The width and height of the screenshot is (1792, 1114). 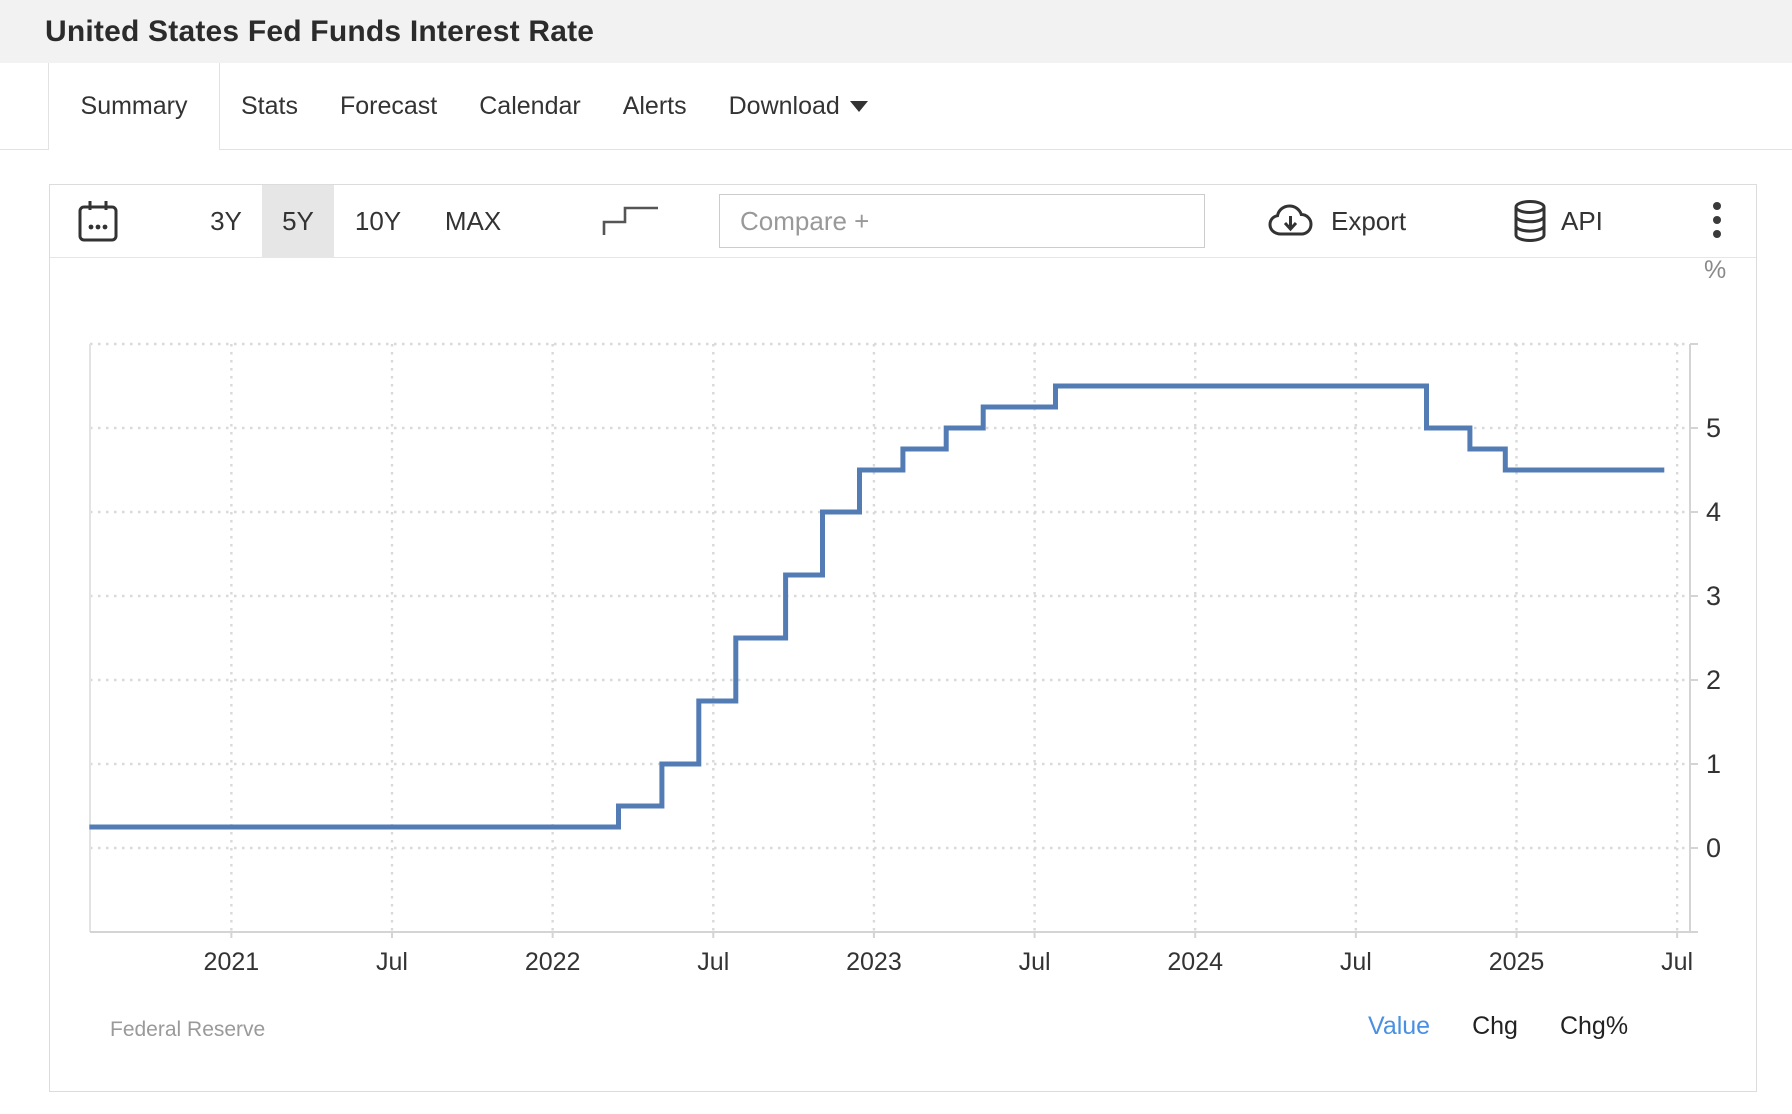 I want to click on calendar-icon, so click(x=98, y=221).